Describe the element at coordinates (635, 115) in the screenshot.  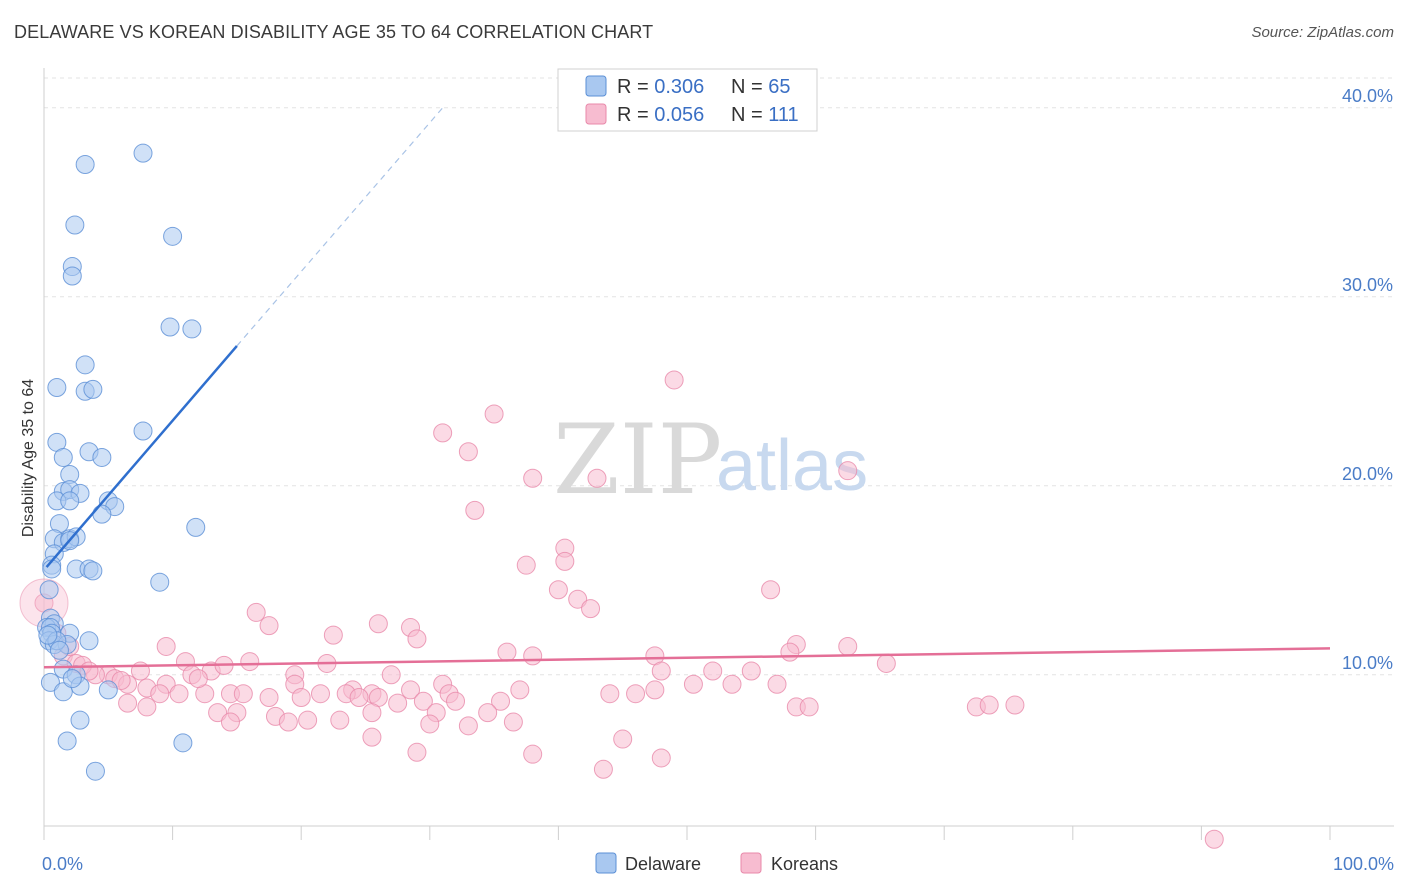
I see `legend-r-label-koreans: R =` at that location.